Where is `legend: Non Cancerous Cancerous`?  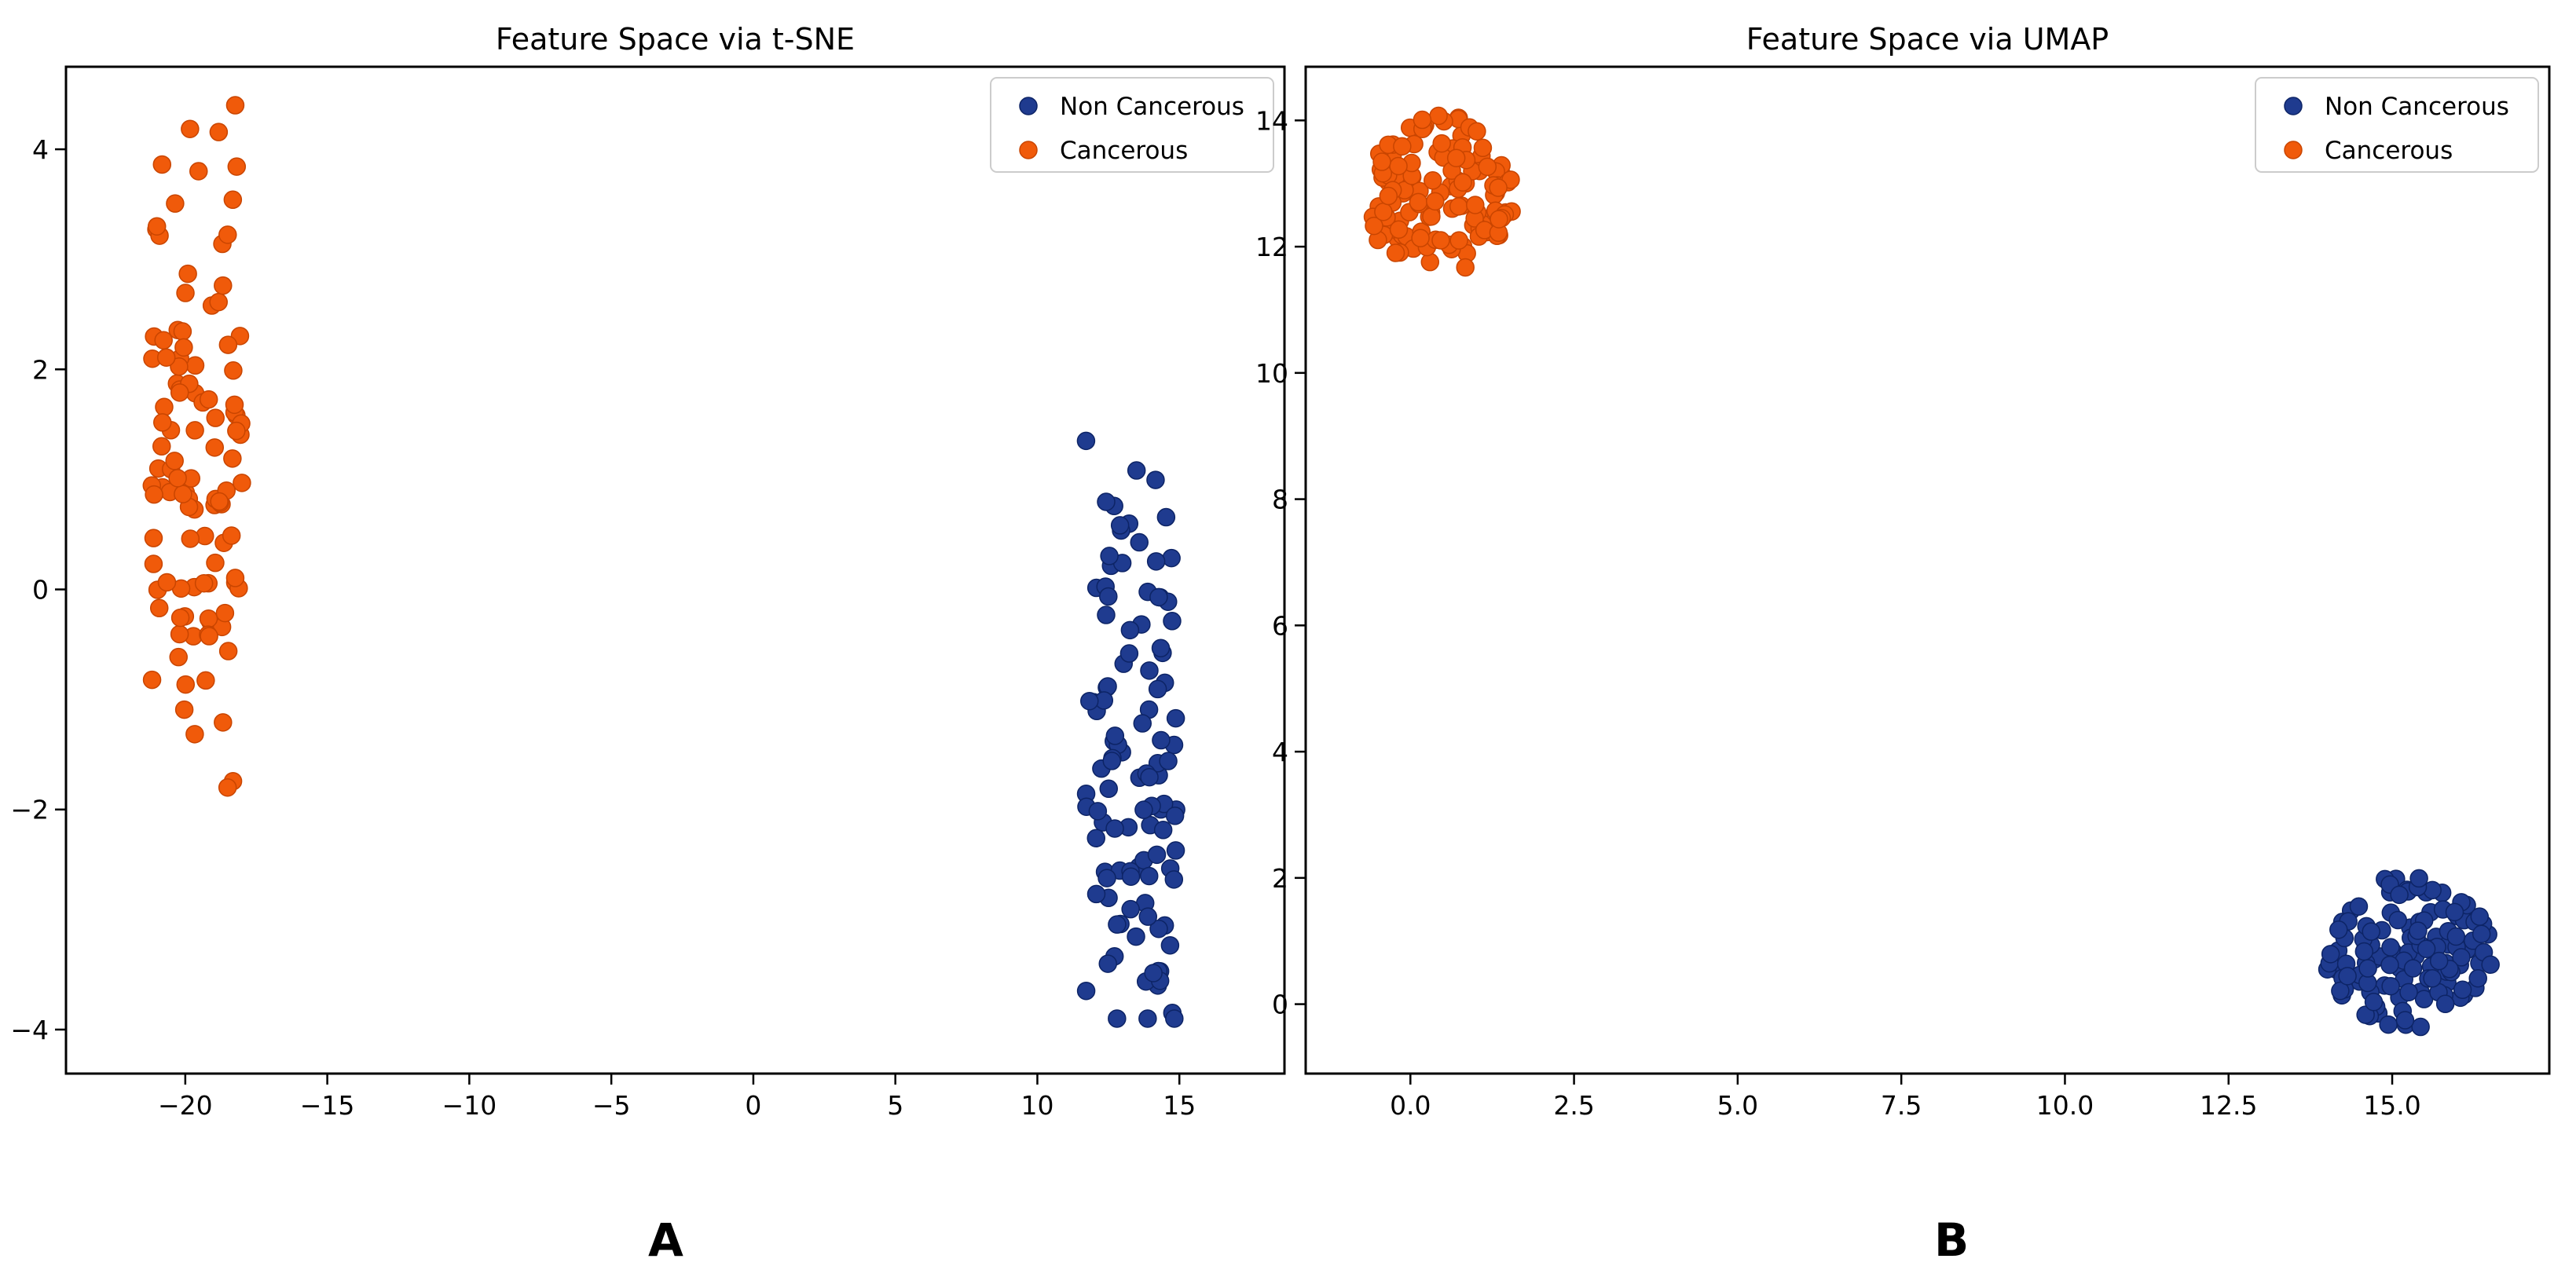 legend: Non Cancerous Cancerous is located at coordinates (2397, 125).